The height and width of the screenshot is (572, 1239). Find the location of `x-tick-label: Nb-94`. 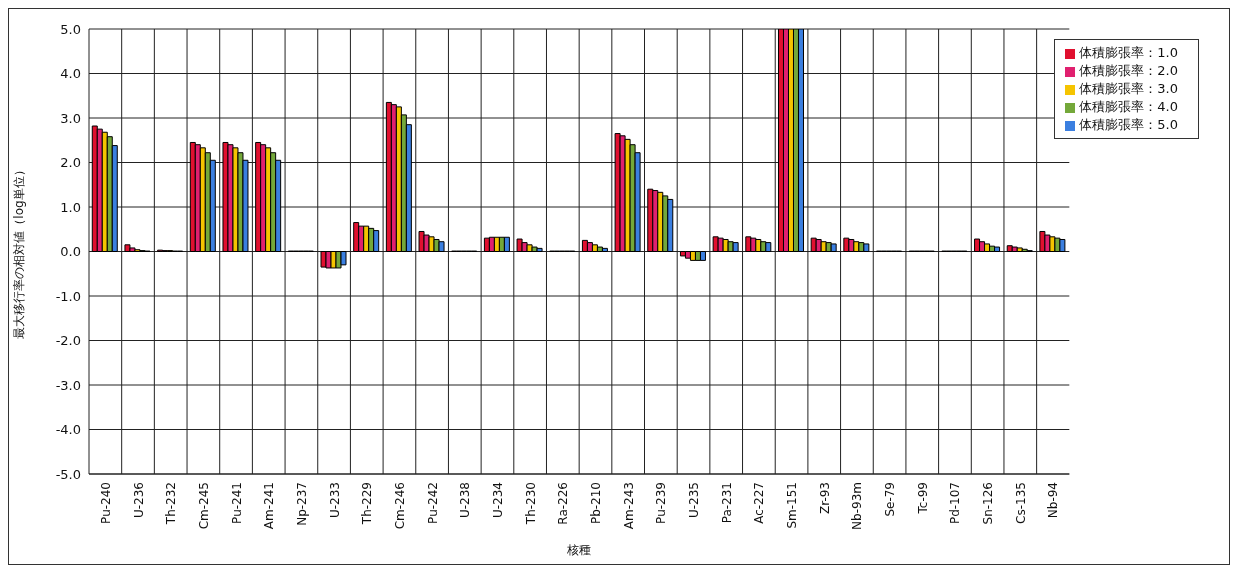

x-tick-label: Nb-94 is located at coordinates (1053, 500).